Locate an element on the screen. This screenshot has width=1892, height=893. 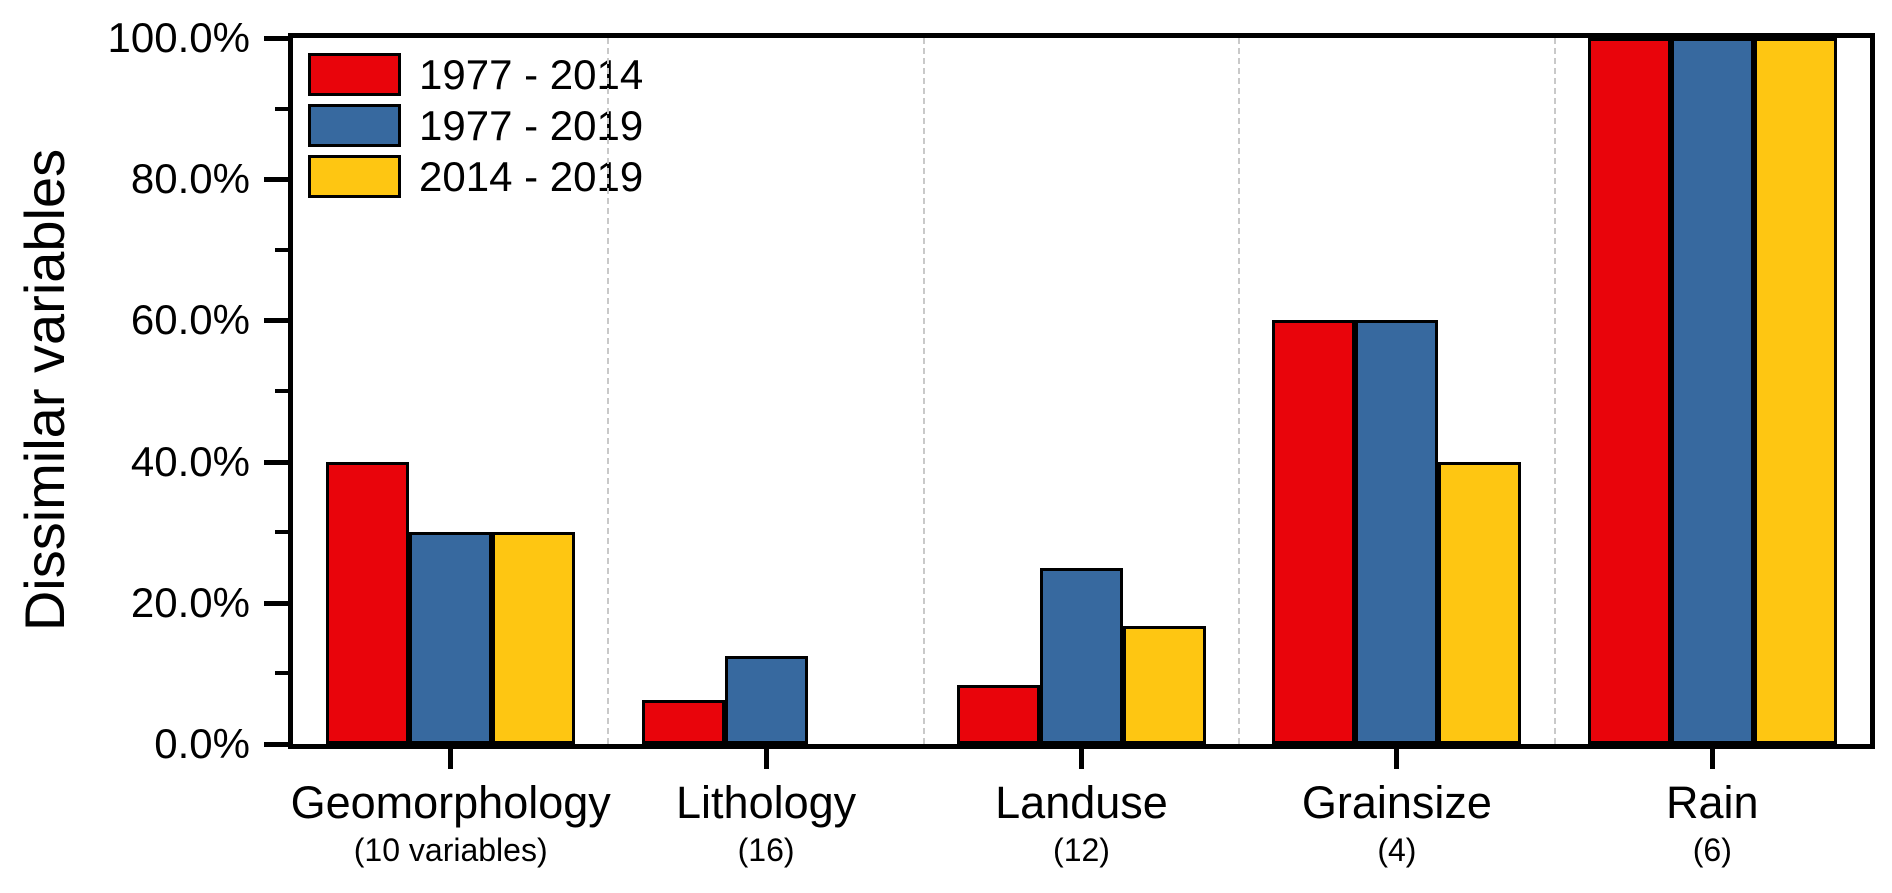
y-axis-tick-label: 0.0% is located at coordinates (202, 743).